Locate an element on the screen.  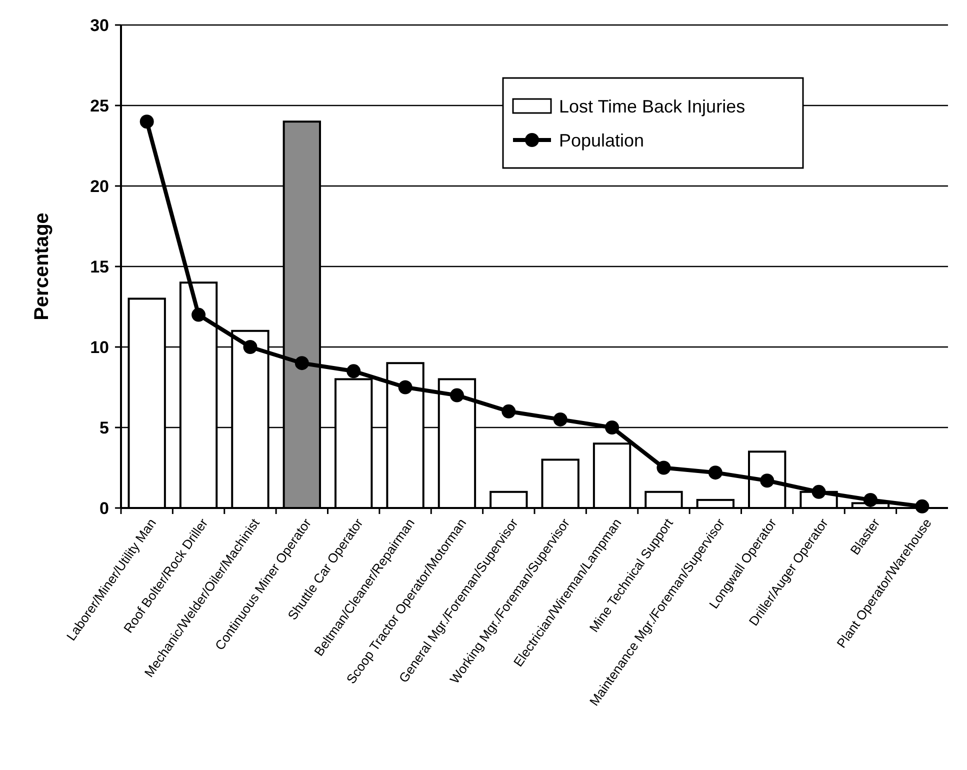
y-tick-label: 25 is located at coordinates (99, 106).